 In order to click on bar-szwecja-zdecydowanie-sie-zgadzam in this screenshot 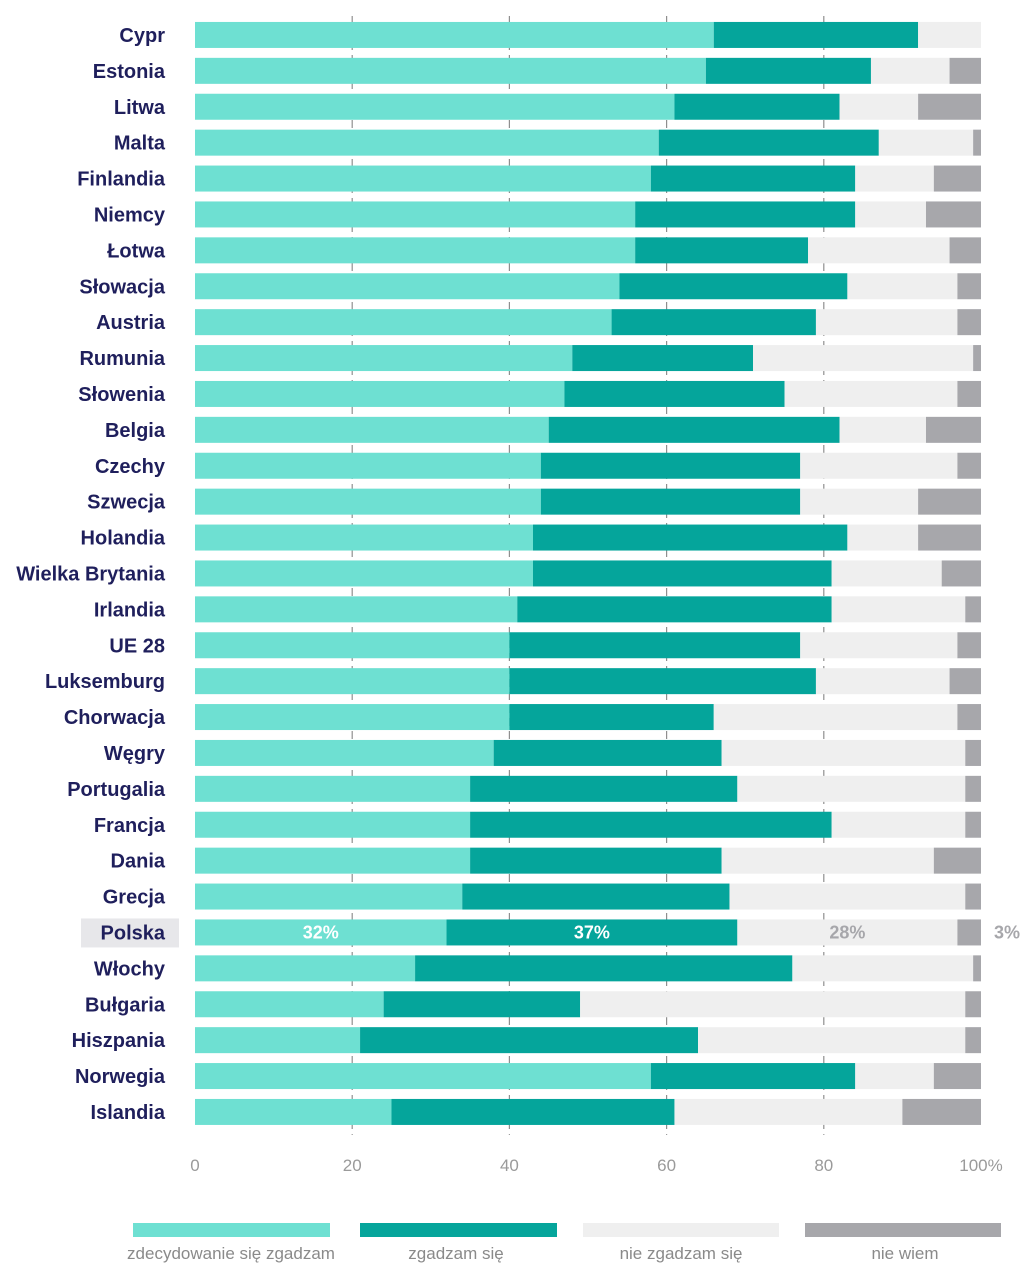, I will do `click(368, 501)`.